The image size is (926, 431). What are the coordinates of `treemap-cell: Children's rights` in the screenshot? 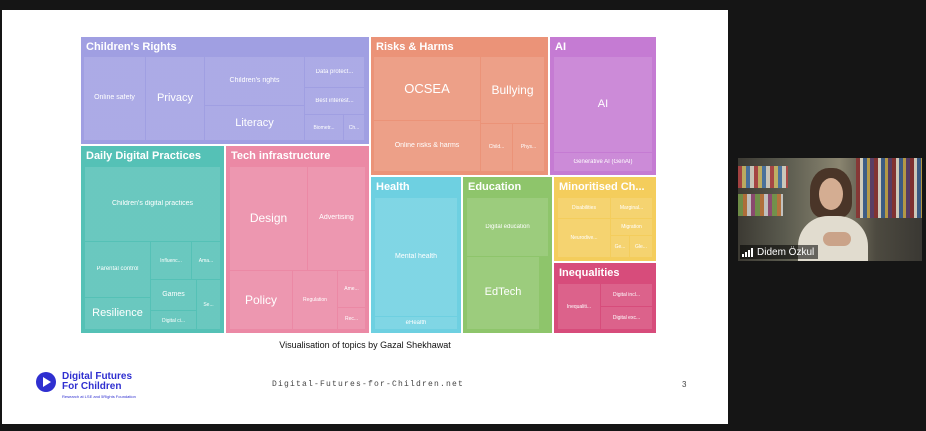 It's located at (254, 81).